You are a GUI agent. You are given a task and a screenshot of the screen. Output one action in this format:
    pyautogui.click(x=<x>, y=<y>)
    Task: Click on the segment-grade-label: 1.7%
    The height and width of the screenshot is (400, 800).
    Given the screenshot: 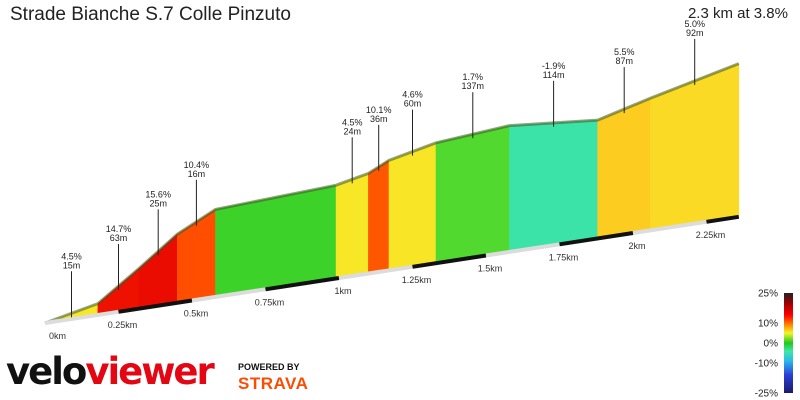 What is the action you would take?
    pyautogui.click(x=473, y=77)
    